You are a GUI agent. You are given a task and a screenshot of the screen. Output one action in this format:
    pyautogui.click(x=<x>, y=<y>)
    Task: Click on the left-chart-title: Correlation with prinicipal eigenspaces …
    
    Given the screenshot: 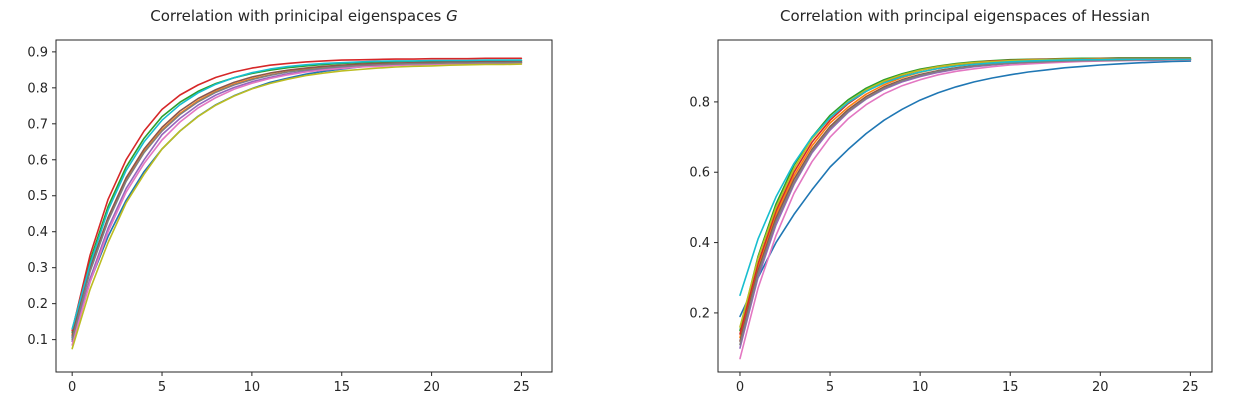 What is the action you would take?
    pyautogui.click(x=304, y=16)
    